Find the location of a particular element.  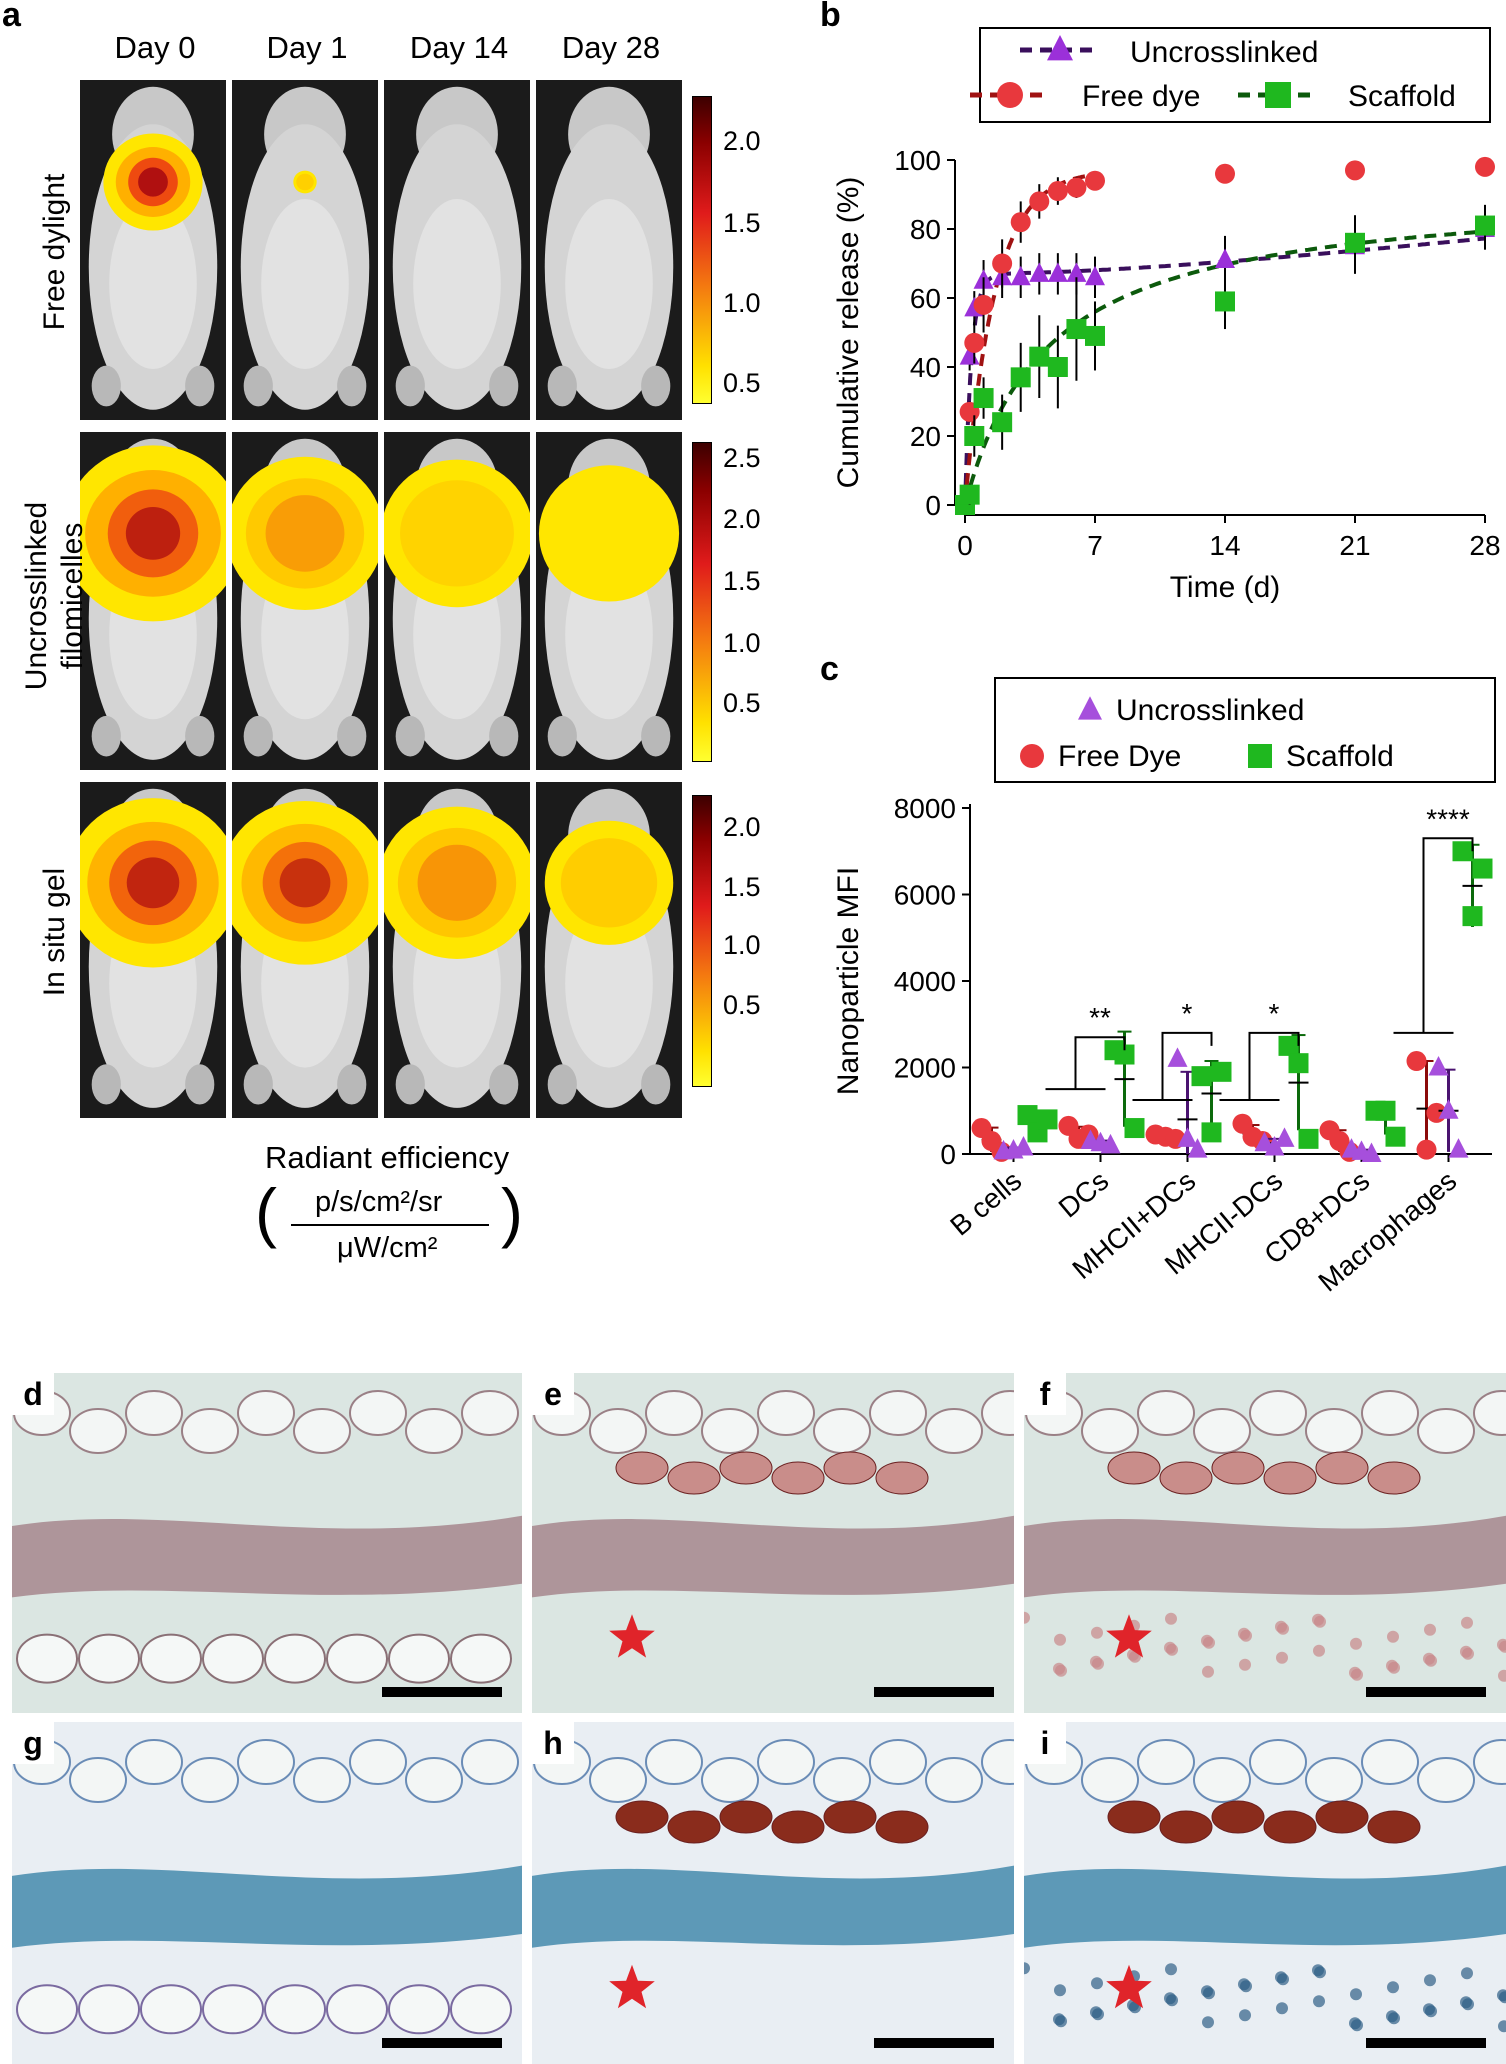

cb2-tick-2-0: 2.0 is located at coordinates (742, 519).